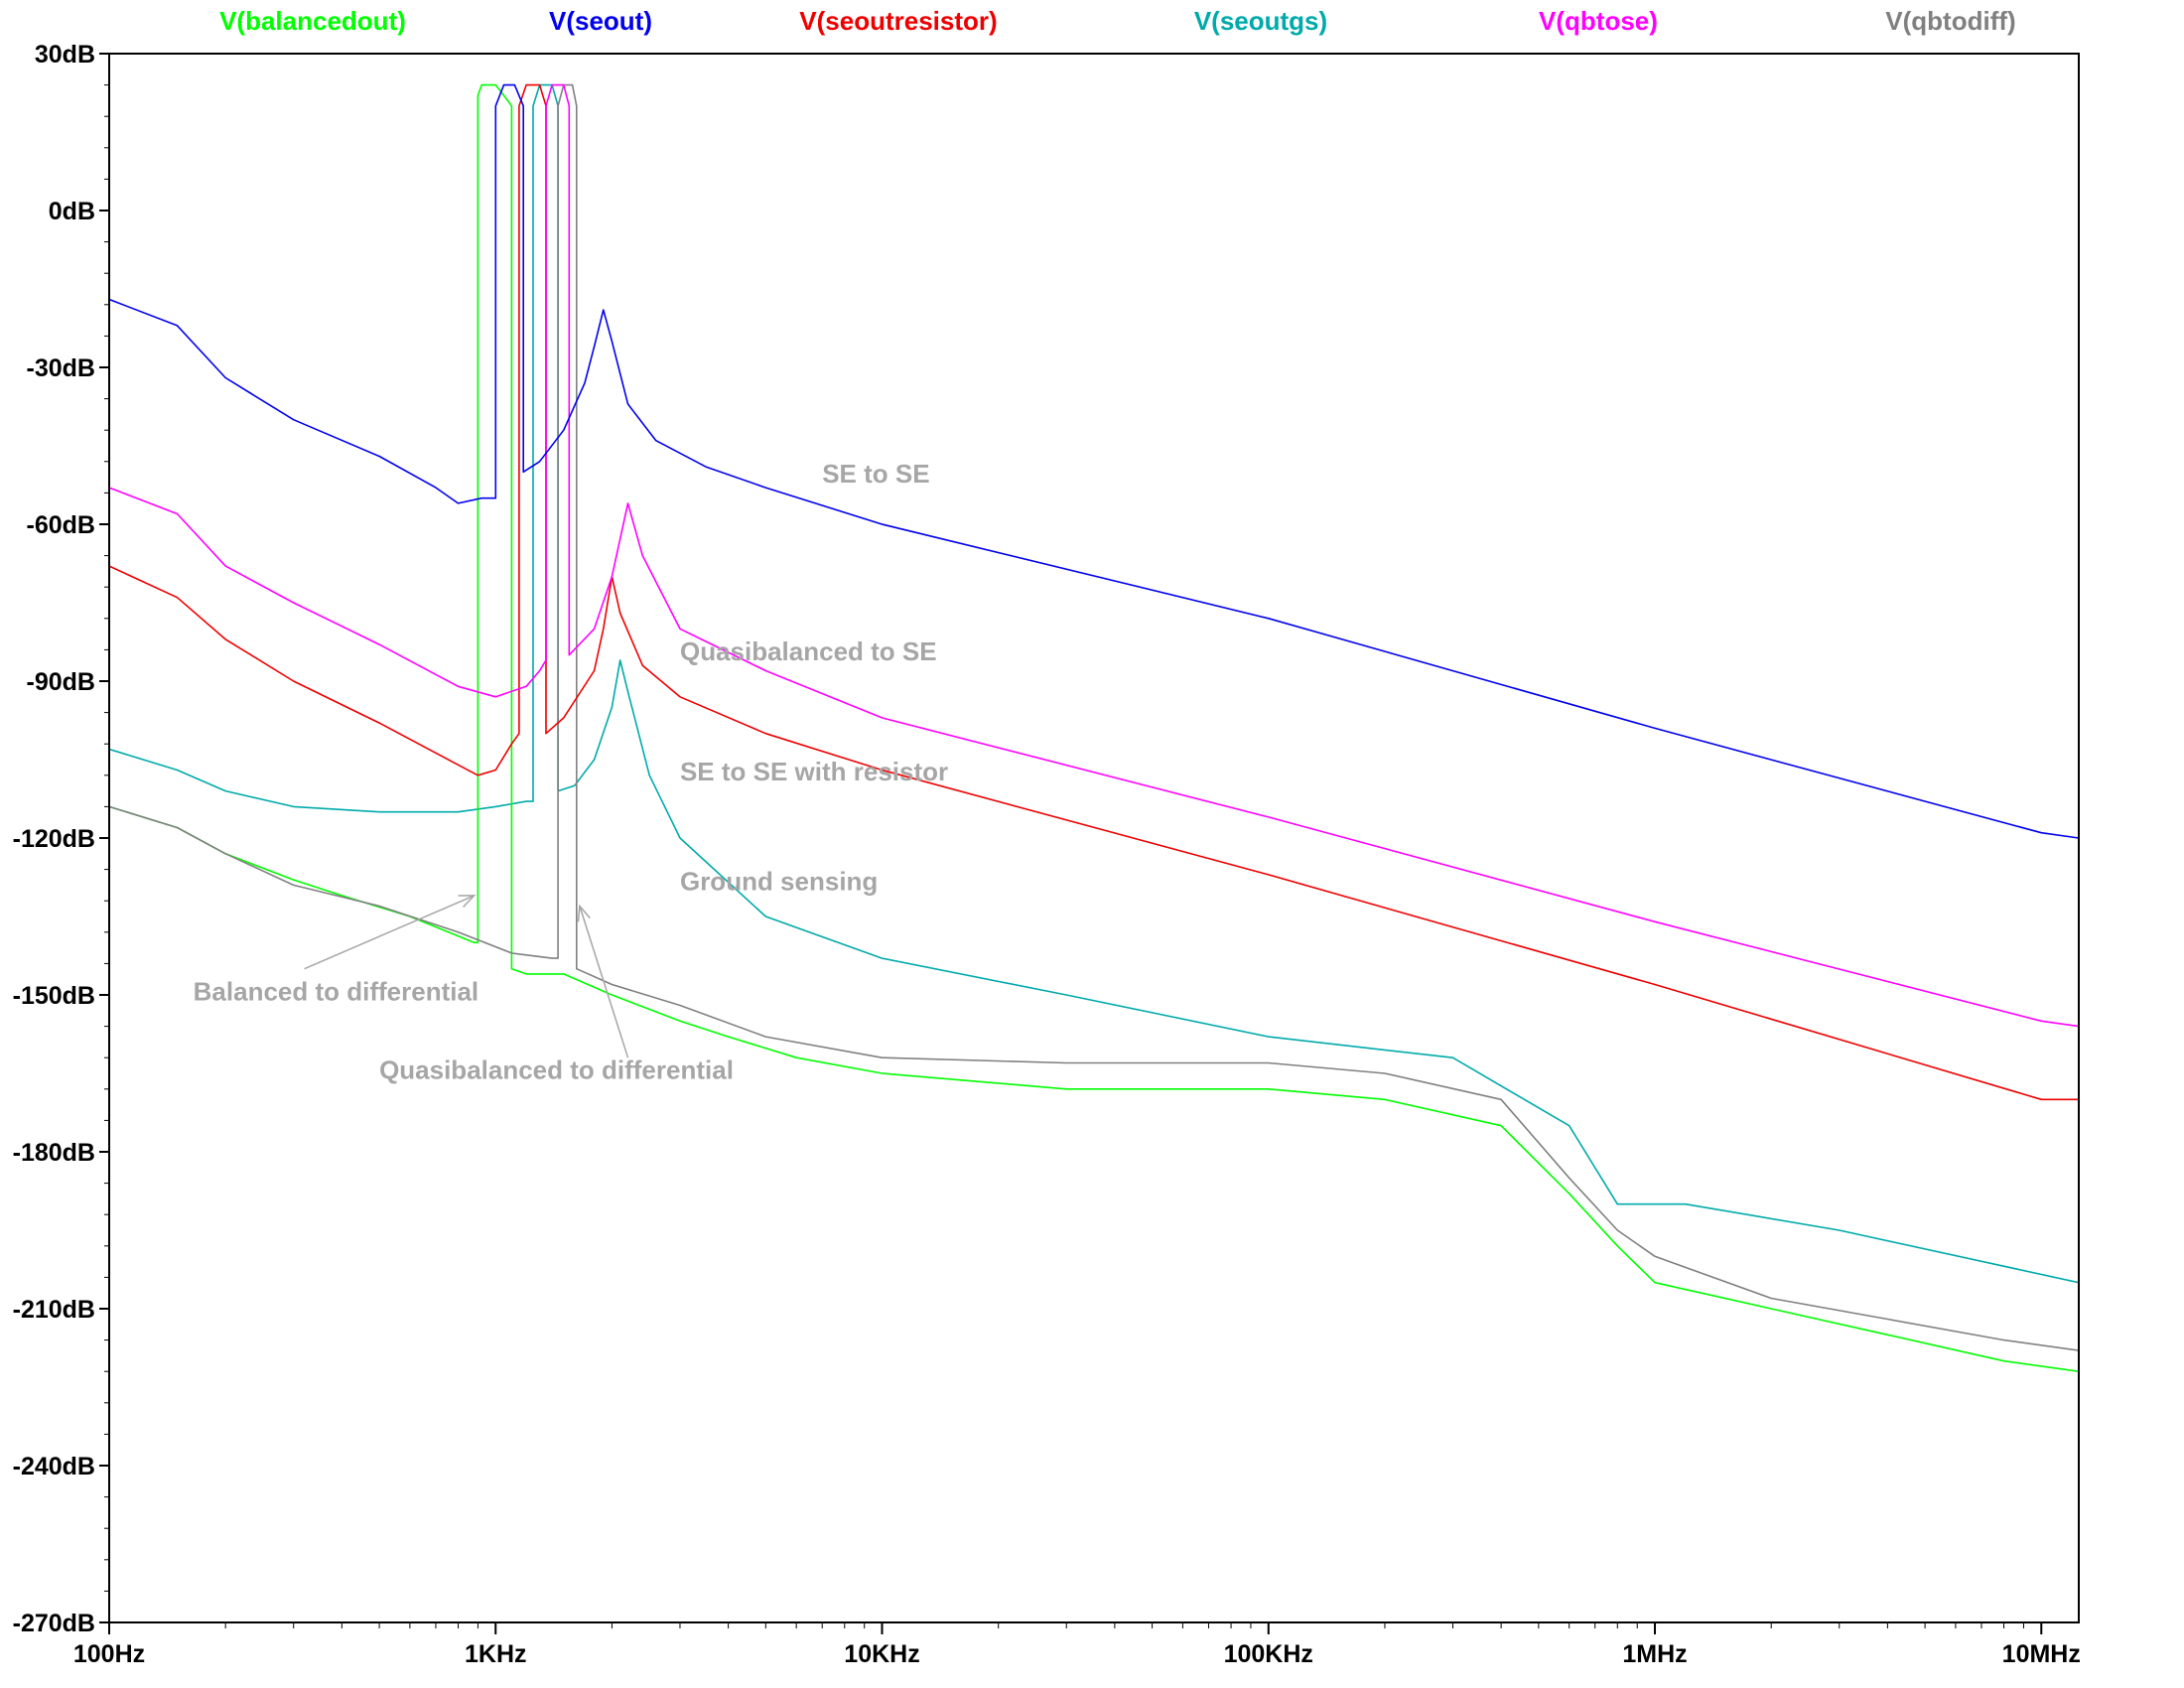 The image size is (2184, 1688). I want to click on y-tick-label: -210dB, so click(54, 1310).